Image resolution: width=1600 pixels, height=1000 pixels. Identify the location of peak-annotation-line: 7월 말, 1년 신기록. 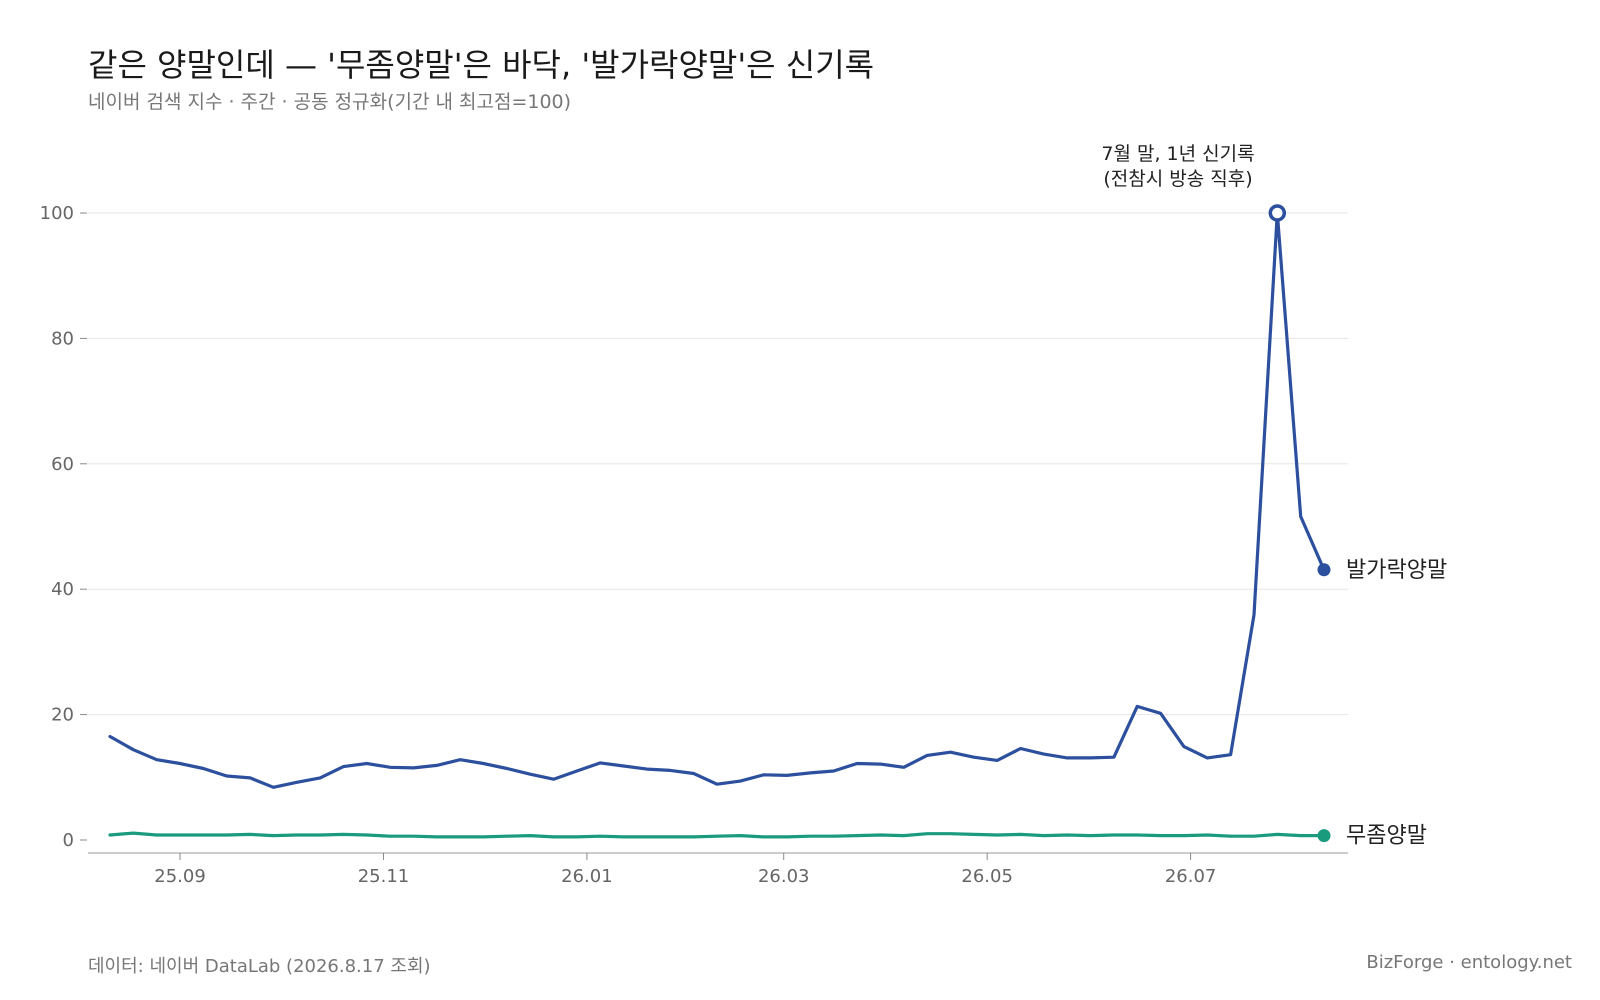
(1177, 154).